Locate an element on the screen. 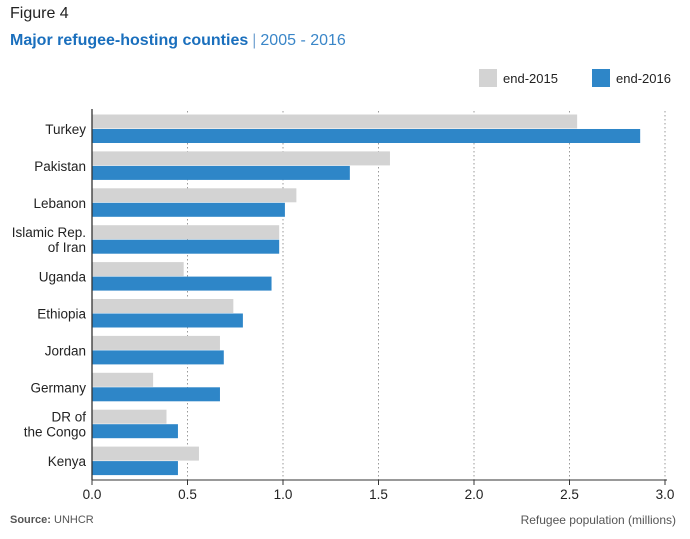 The width and height of the screenshot is (690, 539). category-label-6: Jordan is located at coordinates (65, 350).